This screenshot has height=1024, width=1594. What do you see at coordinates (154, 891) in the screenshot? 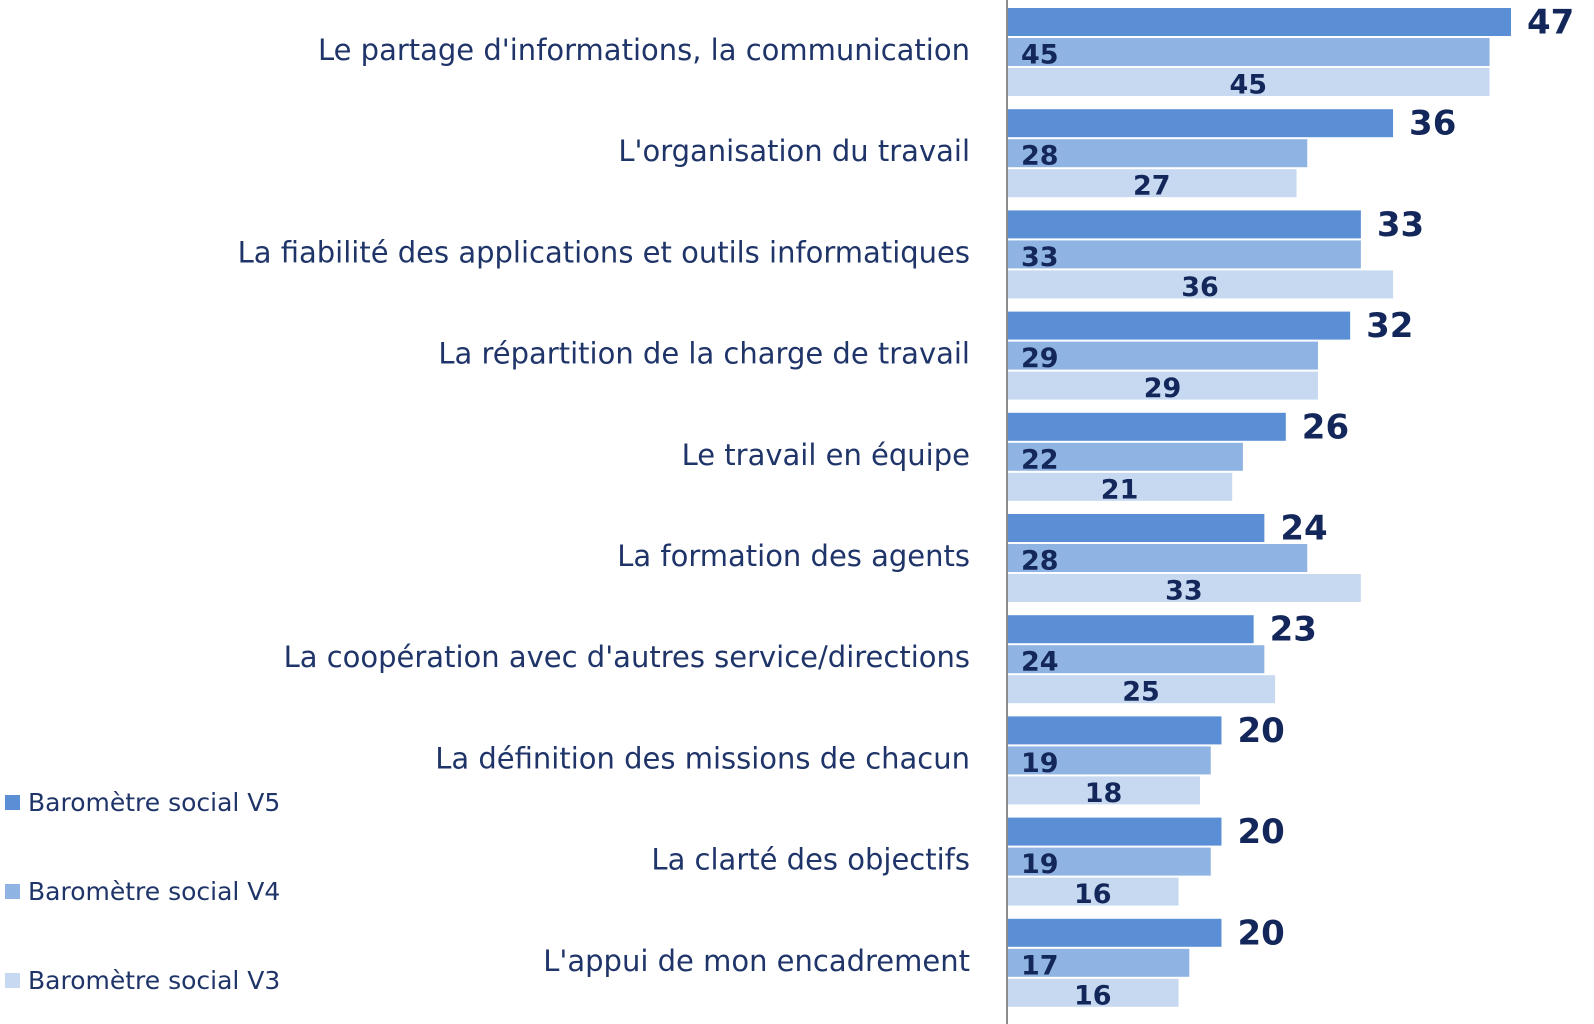
I see `legend-label: Baromètre social V4` at bounding box center [154, 891].